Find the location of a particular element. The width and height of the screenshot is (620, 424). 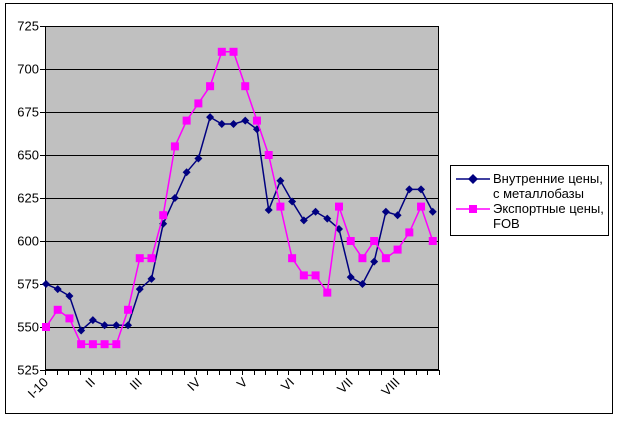

x-axis-label: III is located at coordinates (136, 384).